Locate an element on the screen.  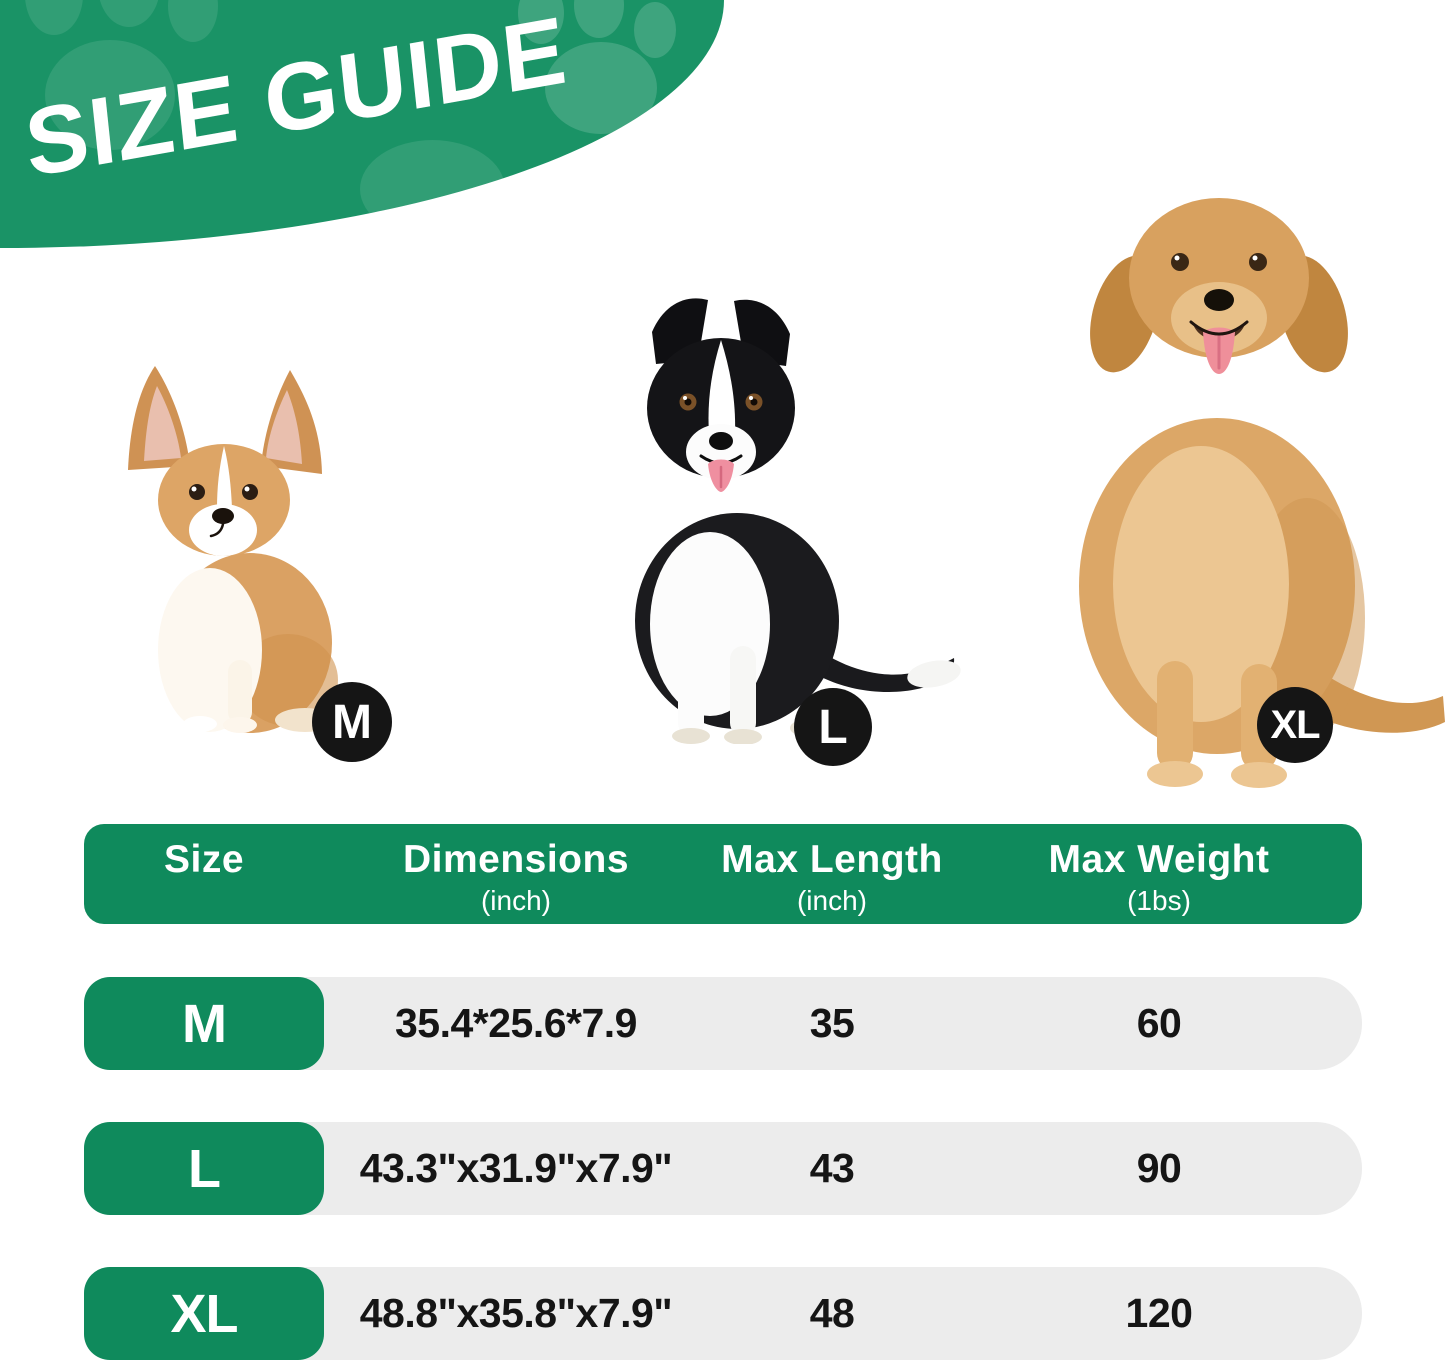
cell-max-weight: 60 is located at coordinates (1159, 1023).